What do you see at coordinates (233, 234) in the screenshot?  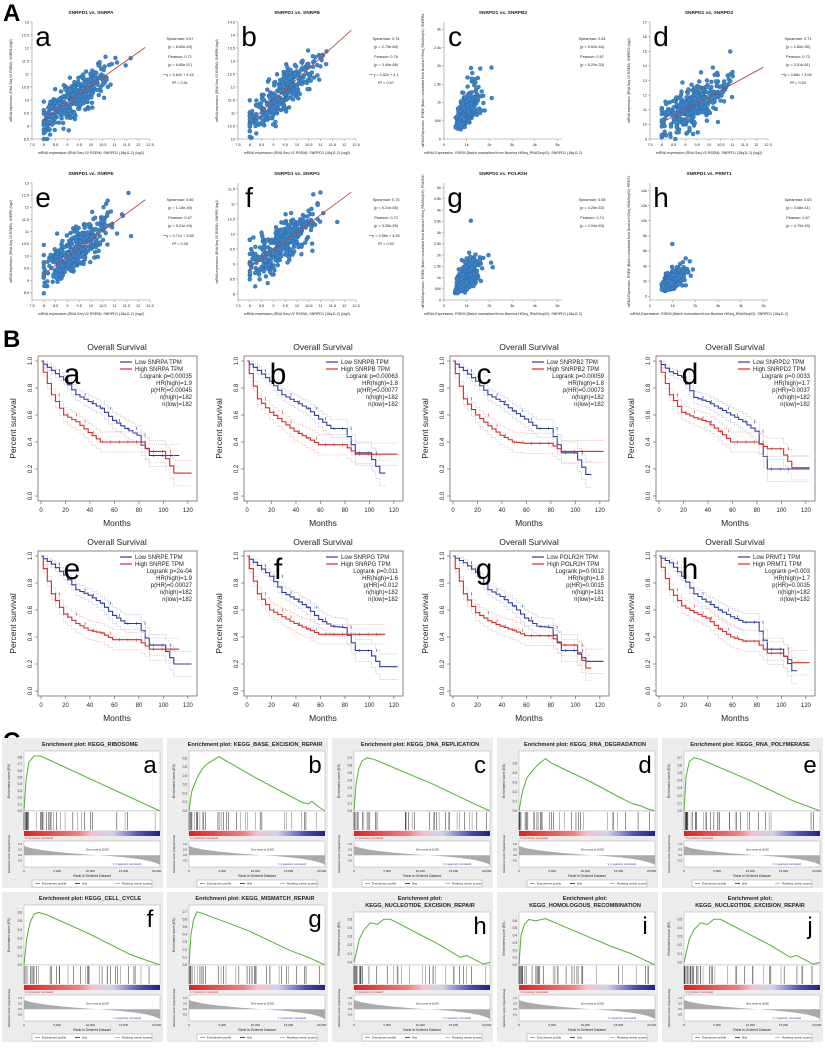 I see `y-tick-label: 10` at bounding box center [233, 234].